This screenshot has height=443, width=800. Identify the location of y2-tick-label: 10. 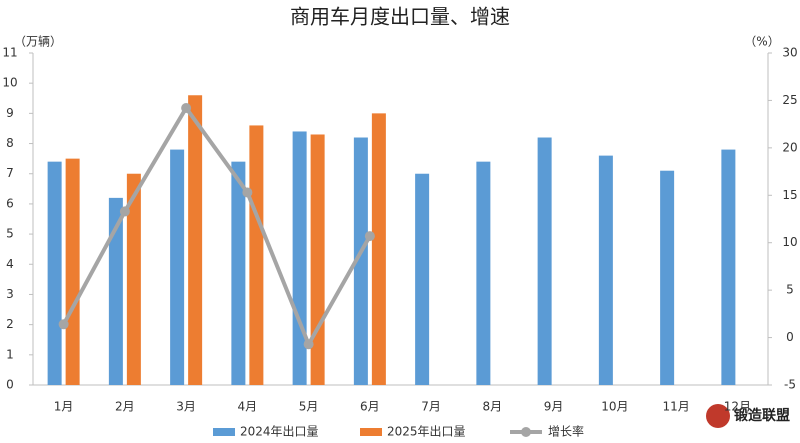
(789, 242).